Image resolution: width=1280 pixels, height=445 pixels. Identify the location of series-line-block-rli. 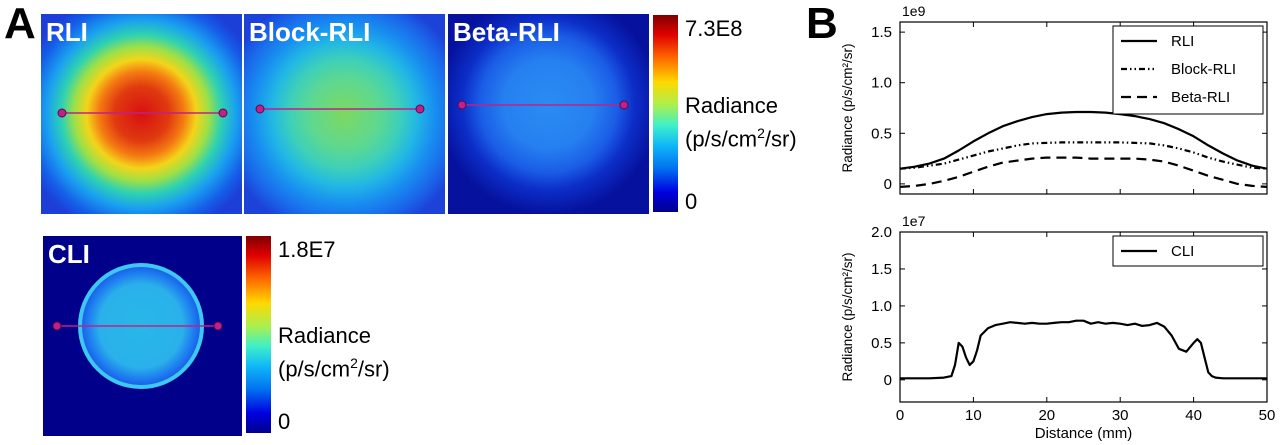
(1083, 155).